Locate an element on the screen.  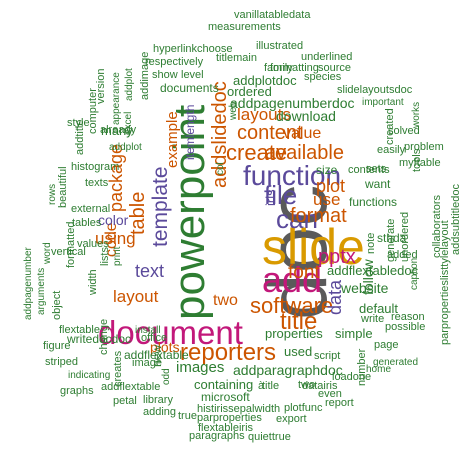
cloud-word: default is located at coordinates (379, 308).